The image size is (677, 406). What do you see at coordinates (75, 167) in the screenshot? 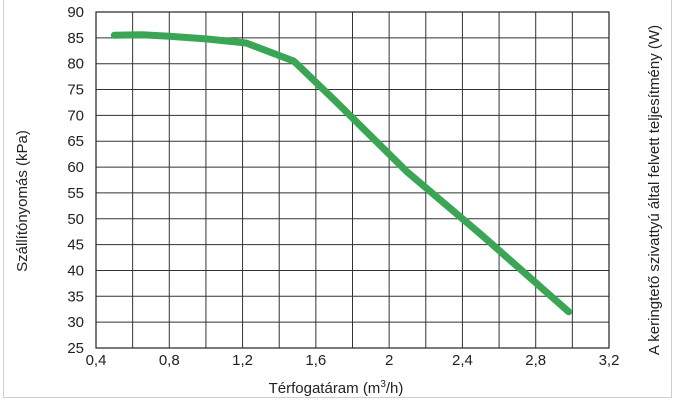
I see `y-tick-label: 60` at bounding box center [75, 167].